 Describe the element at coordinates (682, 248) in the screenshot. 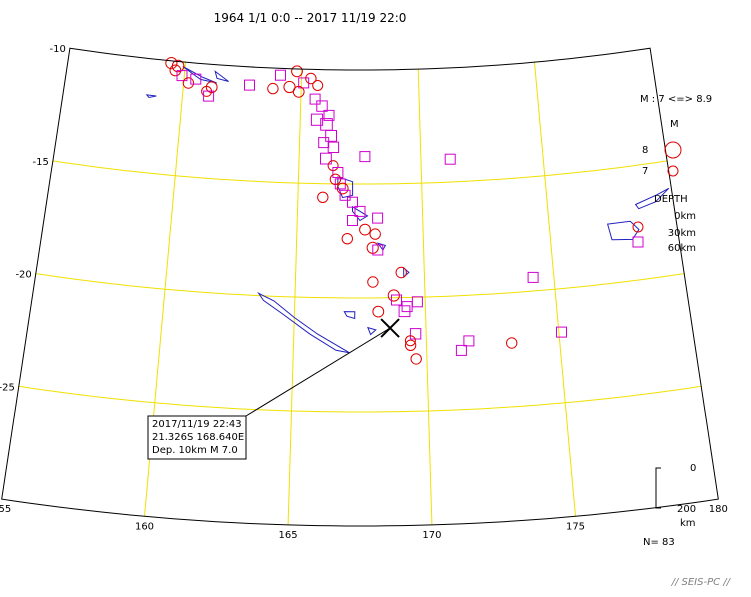

I see `legend-depth-label-60: 60km` at that location.